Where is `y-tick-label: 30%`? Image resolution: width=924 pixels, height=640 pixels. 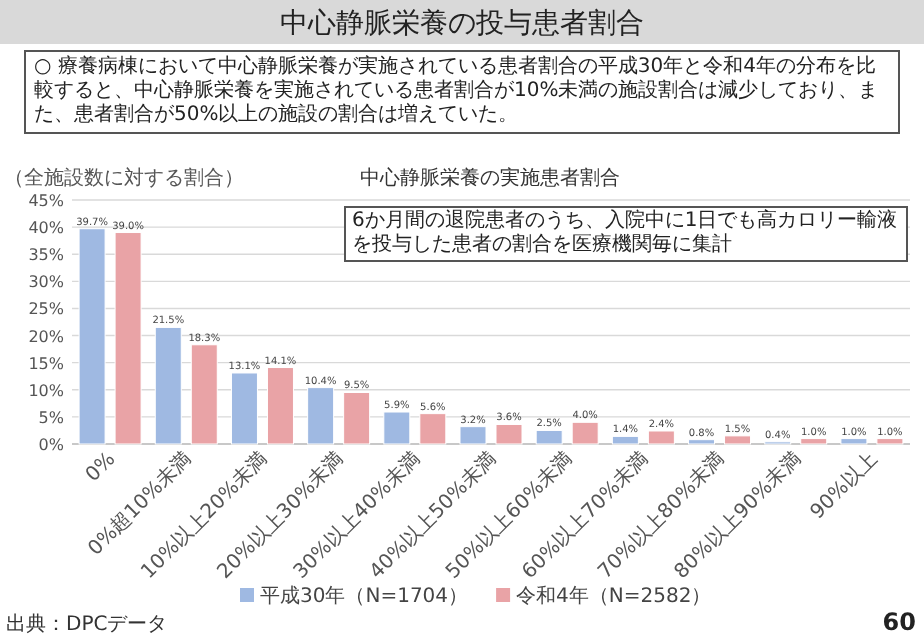
y-tick-label: 30% is located at coordinates (46, 282).